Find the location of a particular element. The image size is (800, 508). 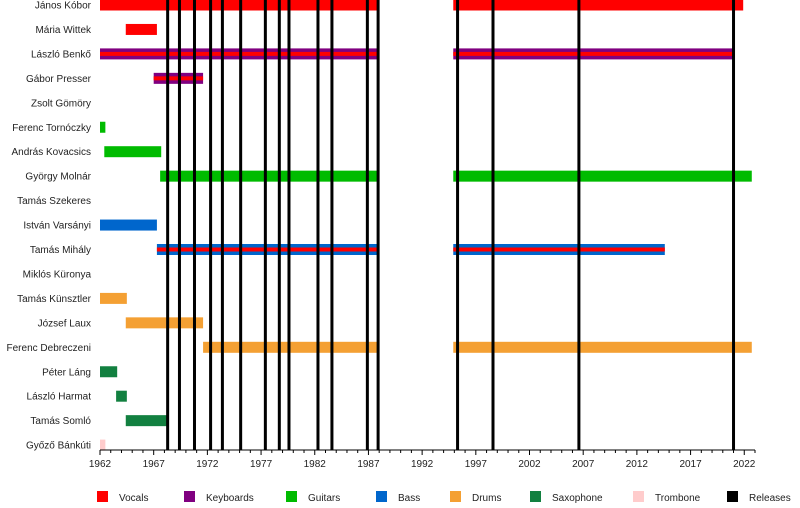

x-tick-label: 2022 is located at coordinates (744, 464).